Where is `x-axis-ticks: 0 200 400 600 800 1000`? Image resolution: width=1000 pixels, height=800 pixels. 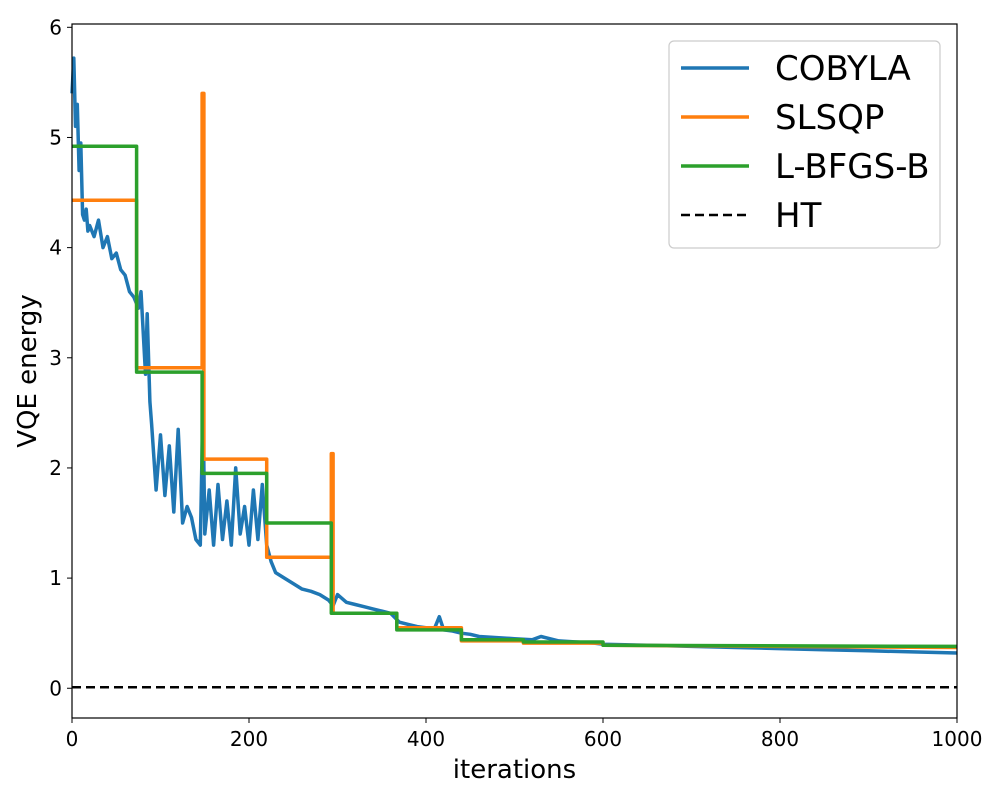 x-axis-ticks: 0 200 400 600 800 1000 is located at coordinates (524, 734).